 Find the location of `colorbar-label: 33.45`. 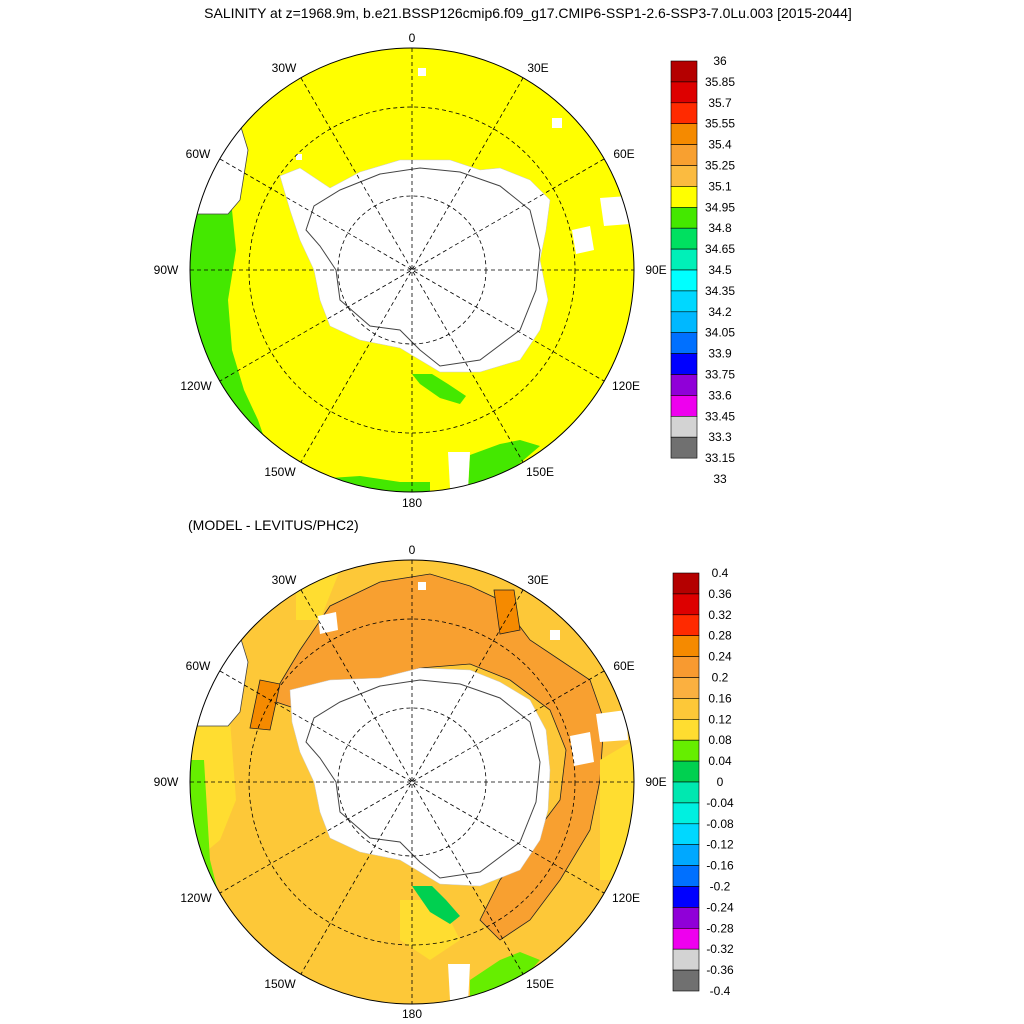

colorbar-label: 33.45 is located at coordinates (720, 416).